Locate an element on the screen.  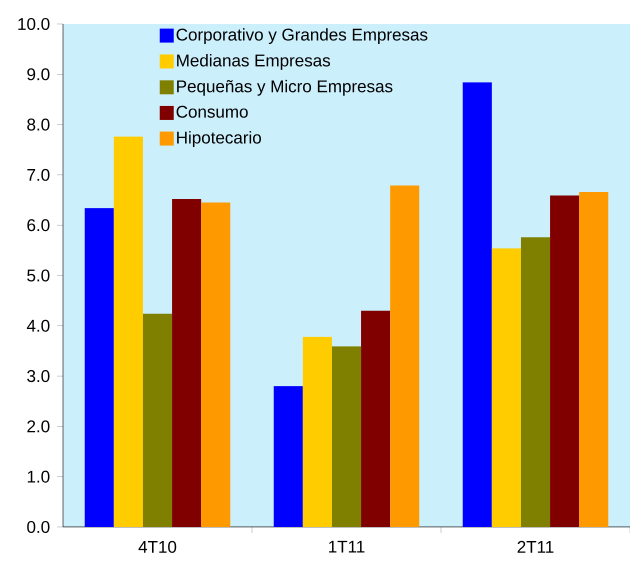
y-tick-label: 9.0 is located at coordinates (38, 74).